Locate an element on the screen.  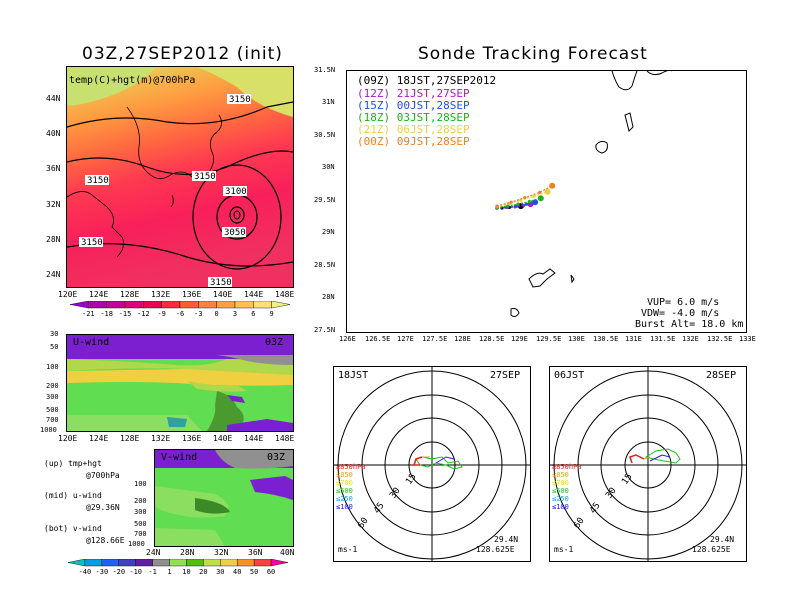
legend-item-09z: (09Z) 18JST,27SEP2012 is located at coordinates (427, 80).